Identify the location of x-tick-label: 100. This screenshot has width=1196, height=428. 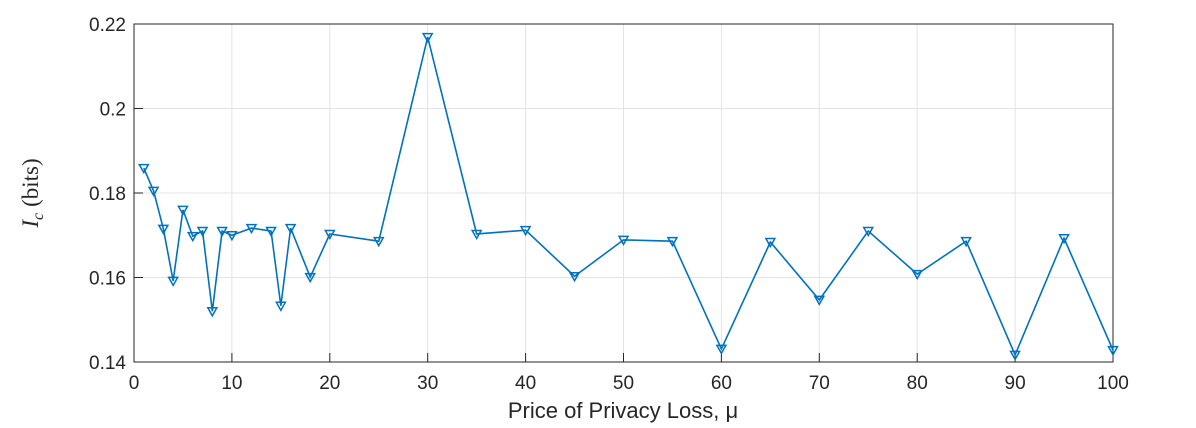
(1113, 383).